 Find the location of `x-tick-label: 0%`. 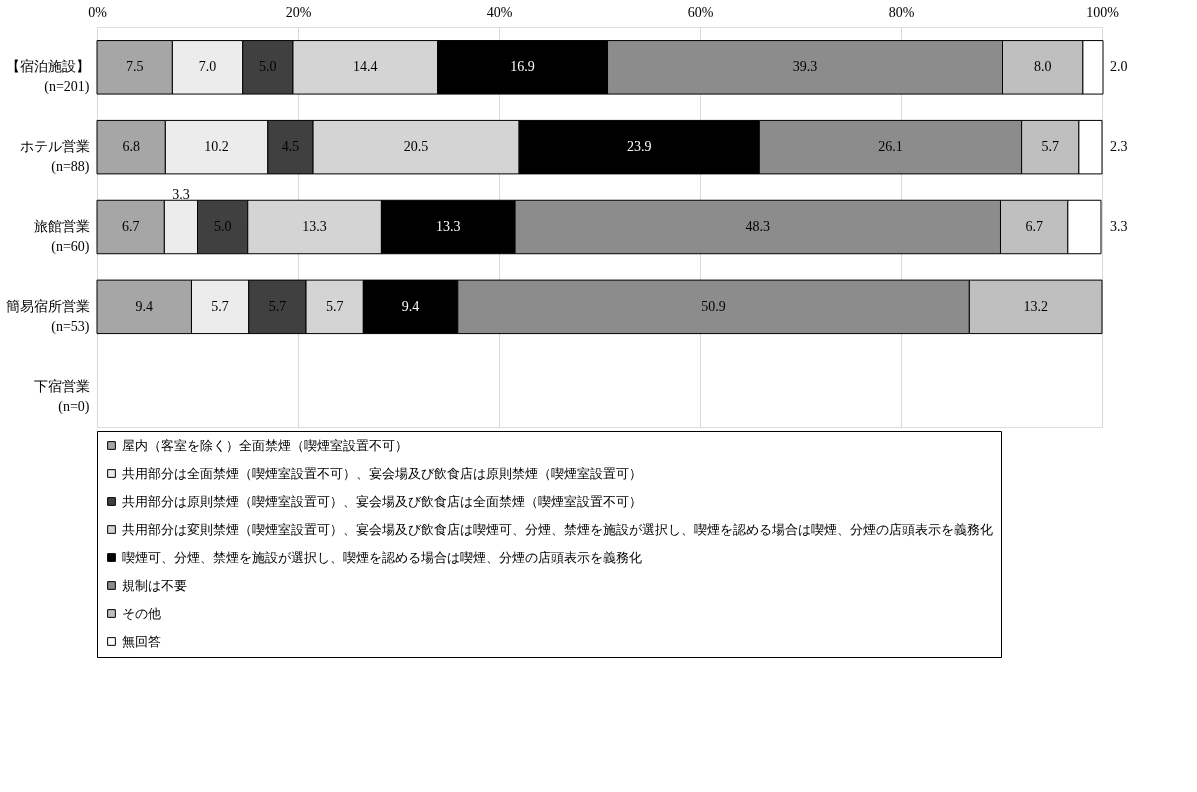

x-tick-label: 0% is located at coordinates (98, 12).